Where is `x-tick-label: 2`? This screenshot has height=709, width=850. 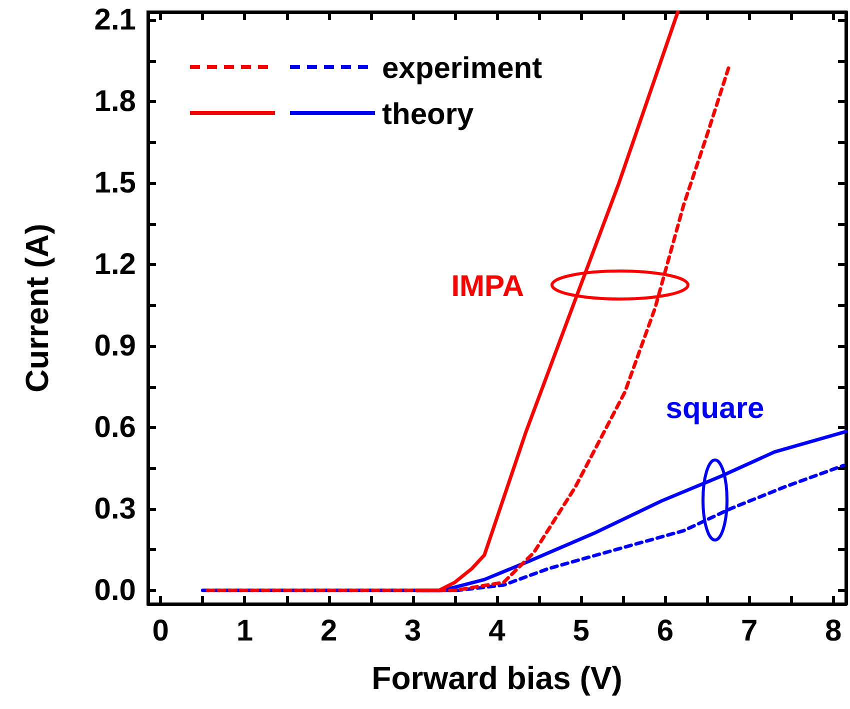 x-tick-label: 2 is located at coordinates (329, 631).